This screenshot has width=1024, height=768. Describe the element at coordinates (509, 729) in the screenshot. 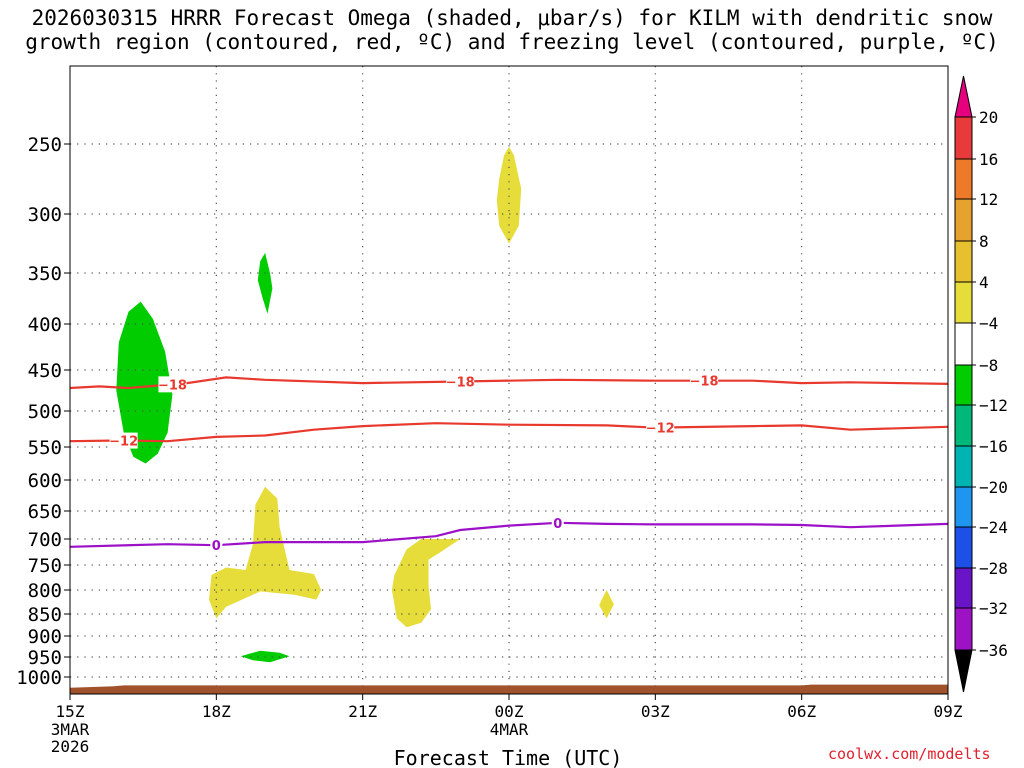

I see `x-tick-sublabel-00Z-0: 4MAR` at that location.